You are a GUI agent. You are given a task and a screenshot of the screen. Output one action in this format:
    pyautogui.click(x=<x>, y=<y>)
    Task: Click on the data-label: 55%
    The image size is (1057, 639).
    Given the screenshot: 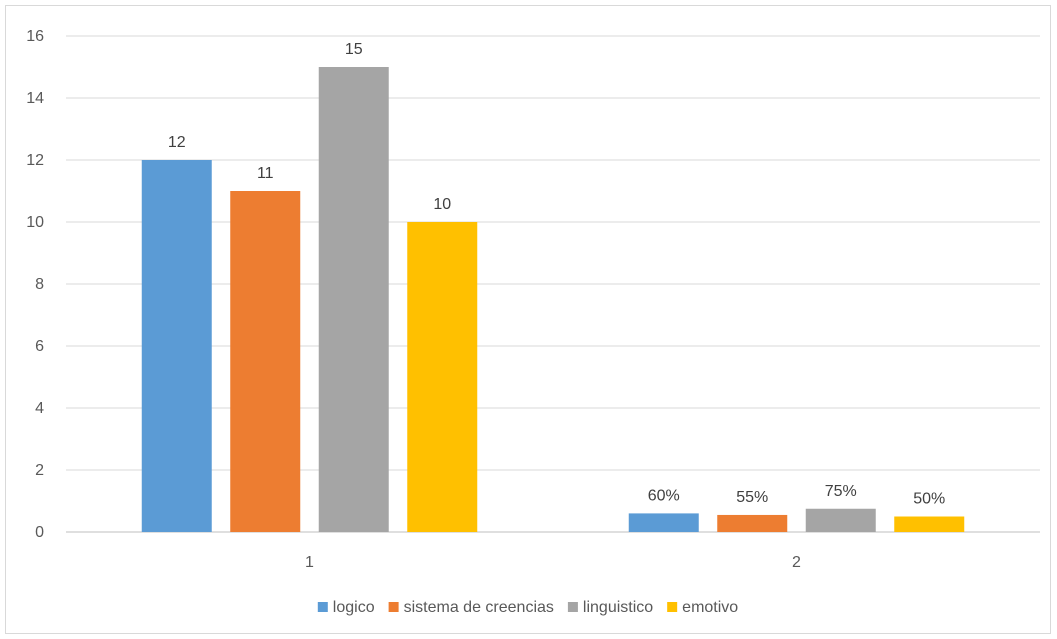 What is the action you would take?
    pyautogui.click(x=752, y=497)
    